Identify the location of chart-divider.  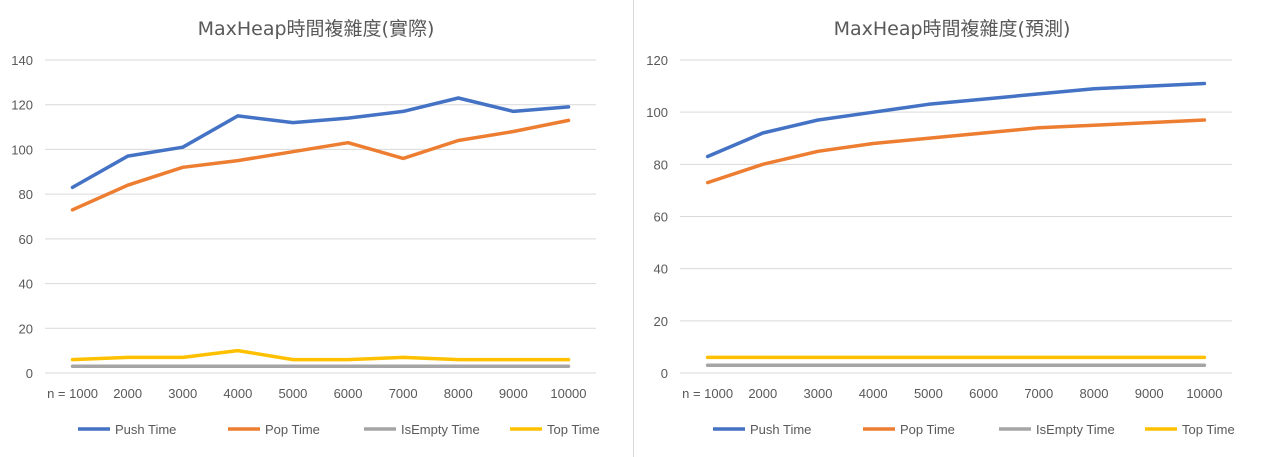
(633, 228).